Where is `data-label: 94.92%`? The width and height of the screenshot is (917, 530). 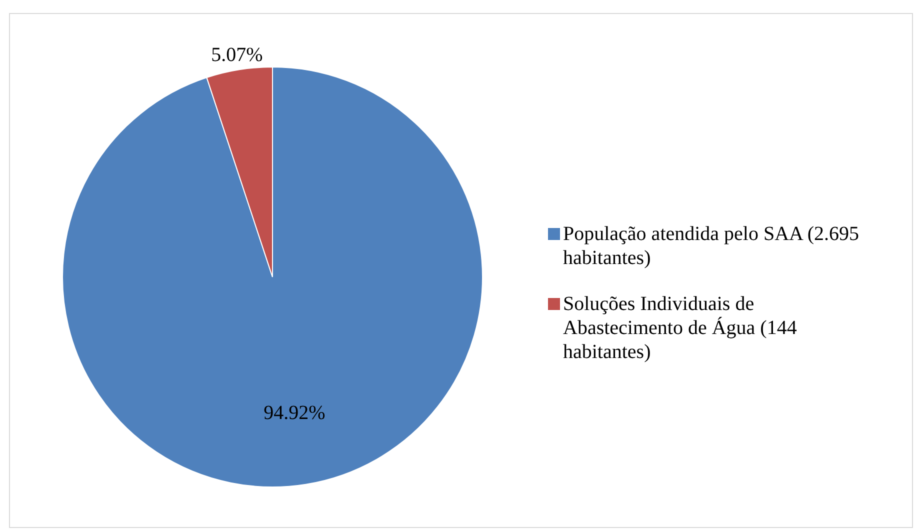
data-label: 94.92% is located at coordinates (295, 413).